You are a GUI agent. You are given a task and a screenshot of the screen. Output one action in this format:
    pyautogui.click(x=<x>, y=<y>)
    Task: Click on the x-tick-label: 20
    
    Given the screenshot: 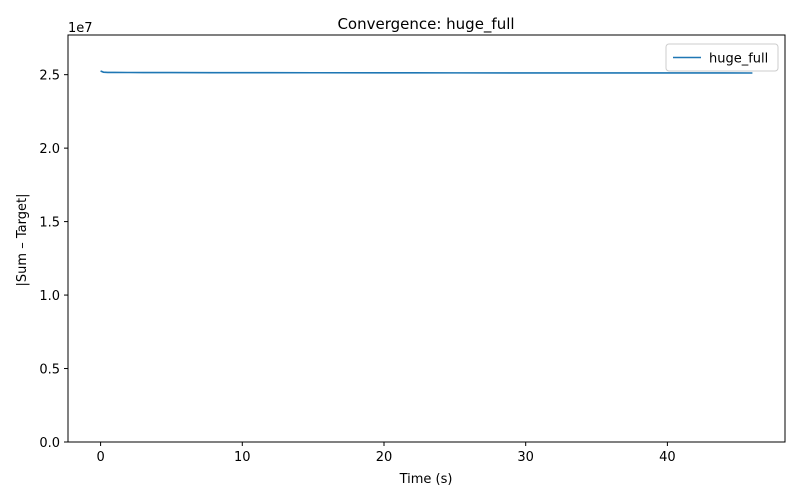 What is the action you would take?
    pyautogui.click(x=384, y=457)
    